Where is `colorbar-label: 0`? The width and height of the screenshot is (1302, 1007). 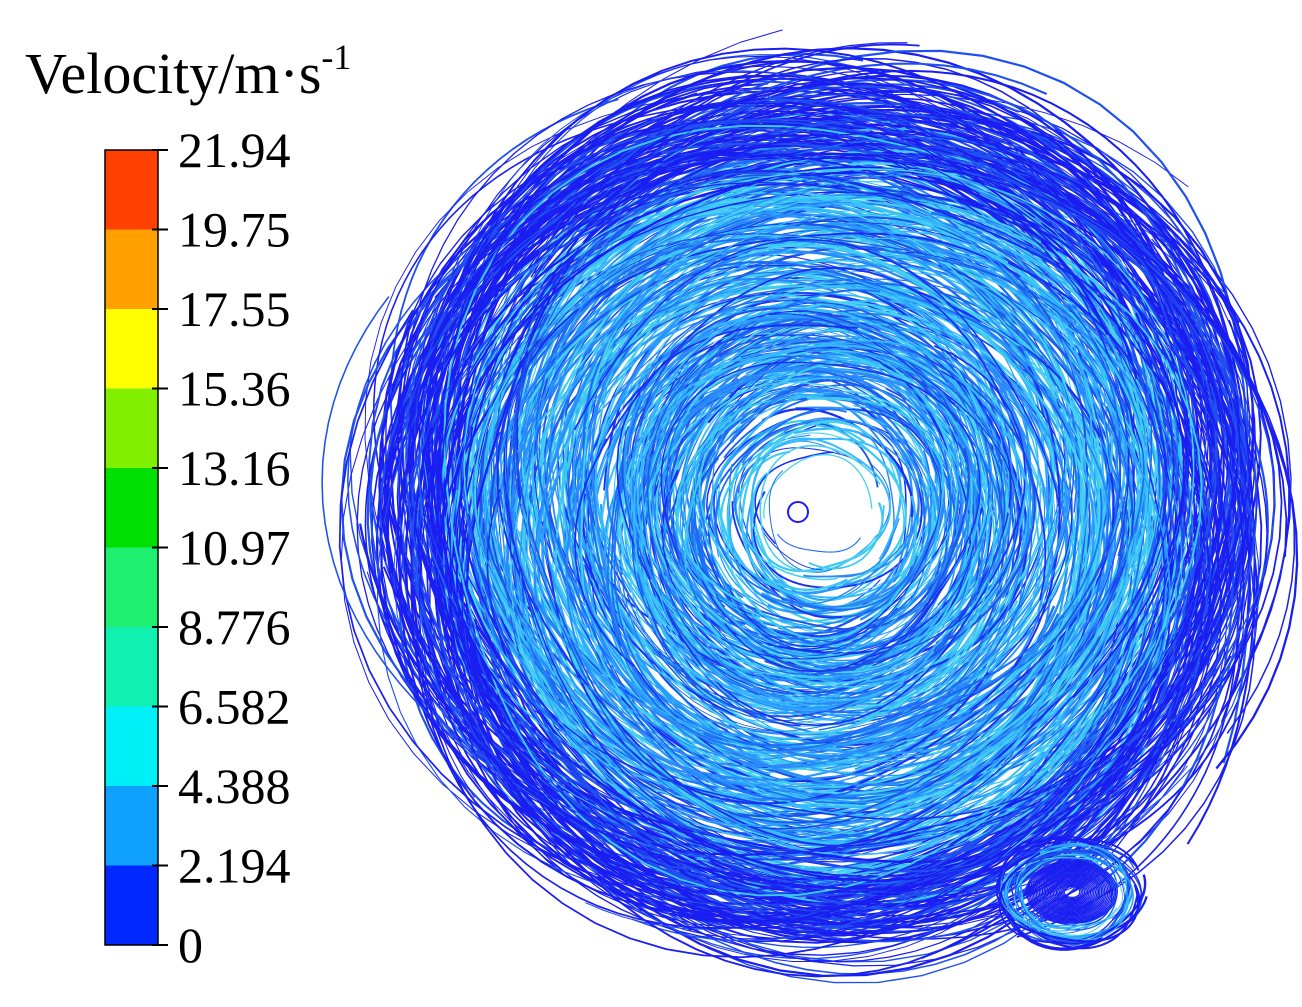 colorbar-label: 0 is located at coordinates (190, 945).